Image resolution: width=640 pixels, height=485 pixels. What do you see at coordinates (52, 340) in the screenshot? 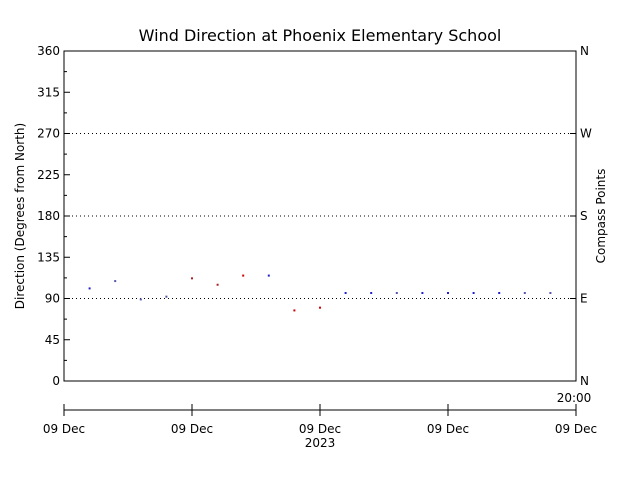
I see `y-tick-label: 45` at bounding box center [52, 340].